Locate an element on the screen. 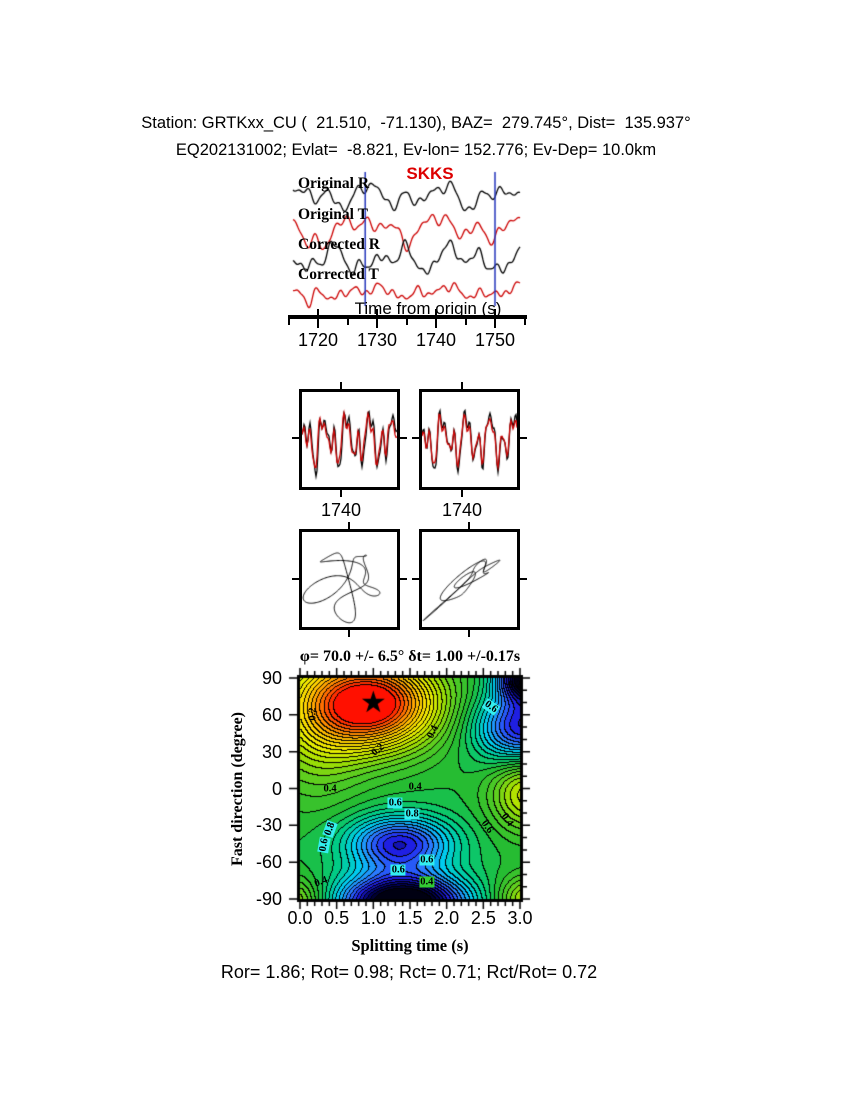 This screenshot has width=850, height=1100. trace-label-original-t: Original T is located at coordinates (333, 214).